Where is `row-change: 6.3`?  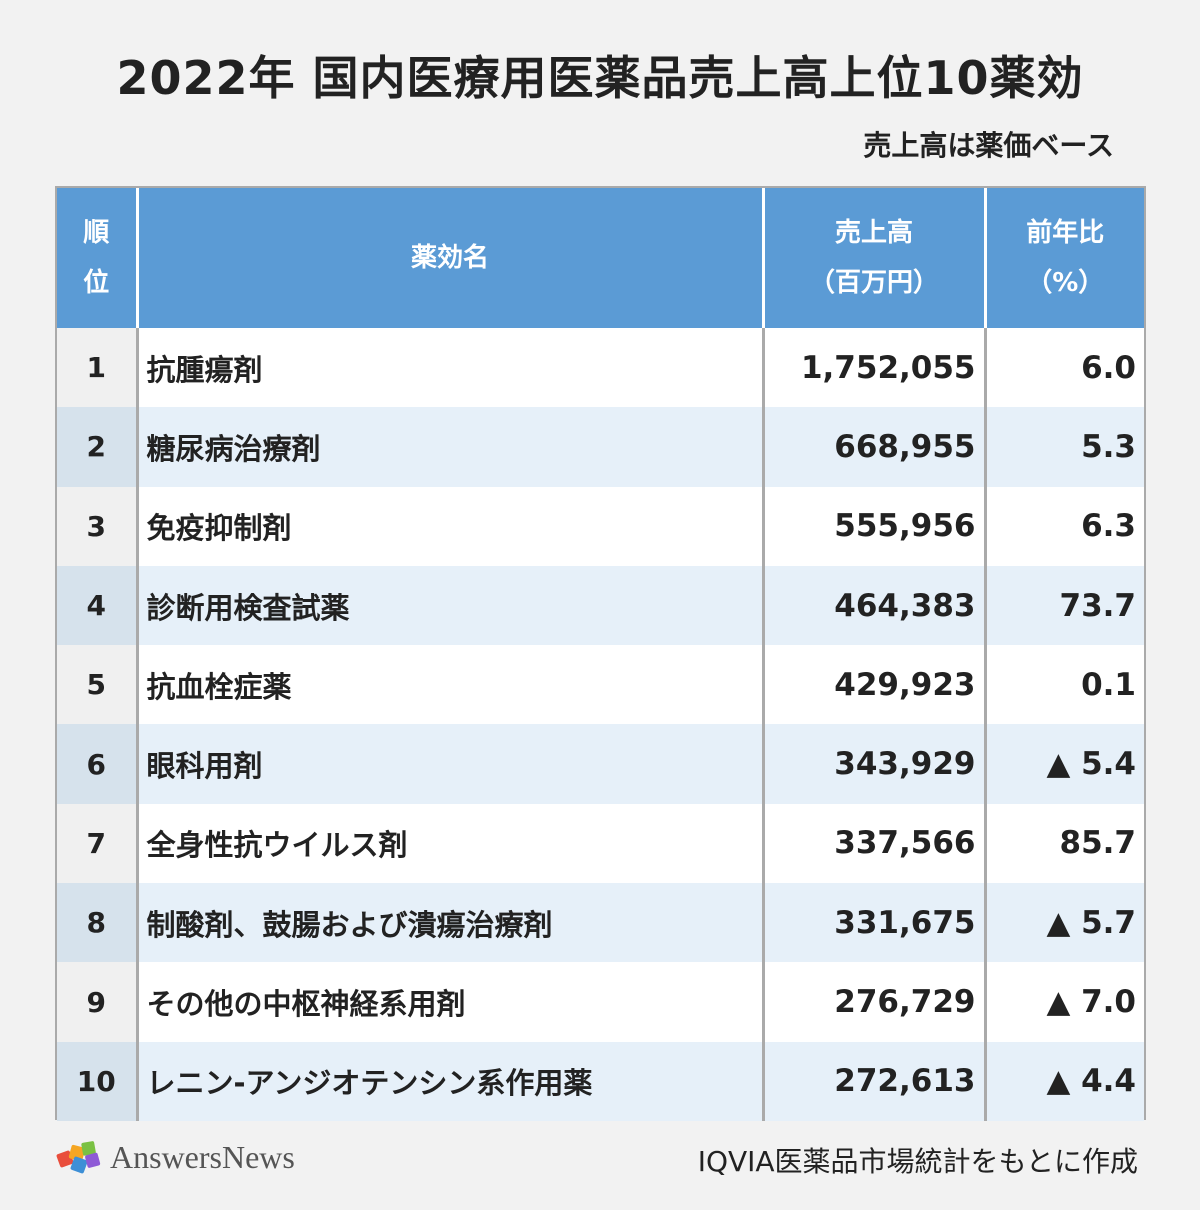
row-change: 6.3 is located at coordinates (1108, 526).